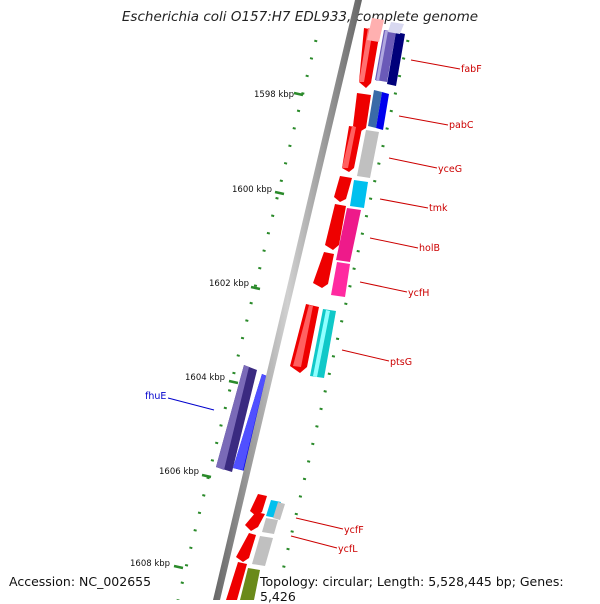 The width and height of the screenshot is (600, 604). Describe the element at coordinates (205, 378) in the screenshot. I see `ruler-label: 1604 kbp` at that location.